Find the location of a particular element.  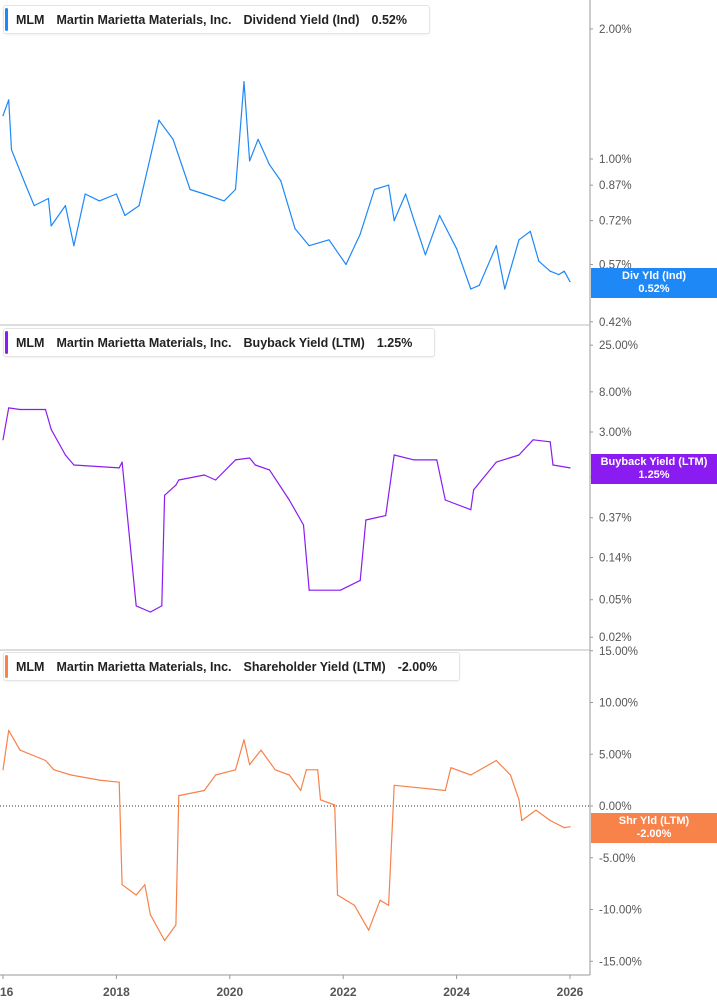

y-tick-label: 0.02% is located at coordinates (615, 638).